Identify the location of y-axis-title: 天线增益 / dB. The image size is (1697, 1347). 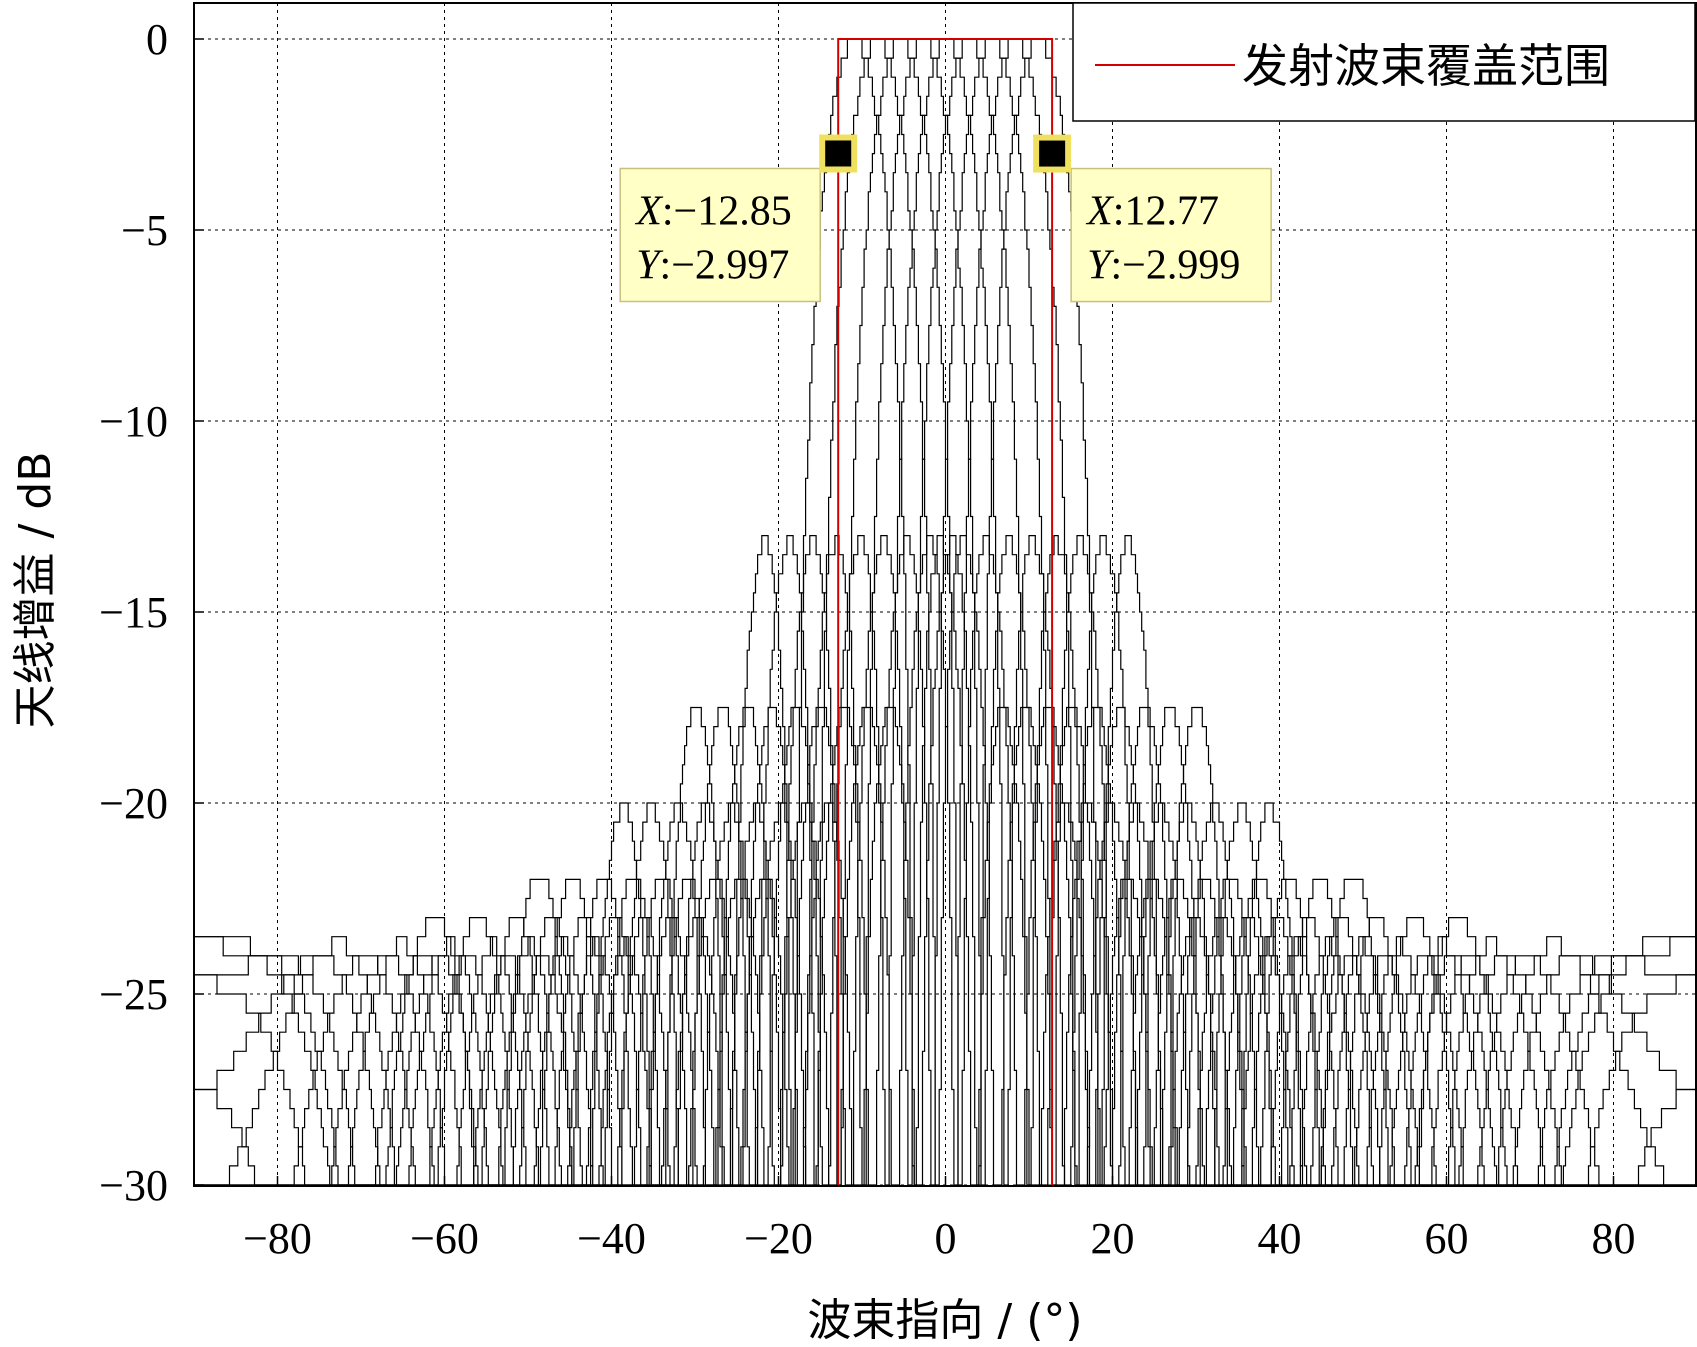
(35, 590).